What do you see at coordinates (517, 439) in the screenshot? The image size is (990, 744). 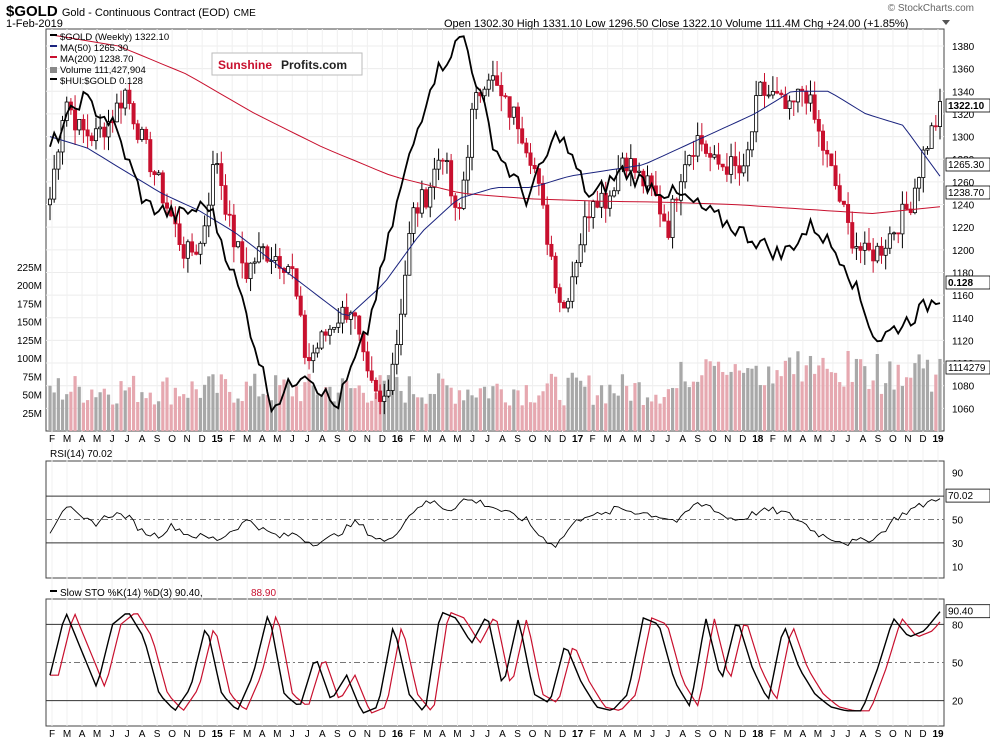 I see `price-month-label: S` at bounding box center [517, 439].